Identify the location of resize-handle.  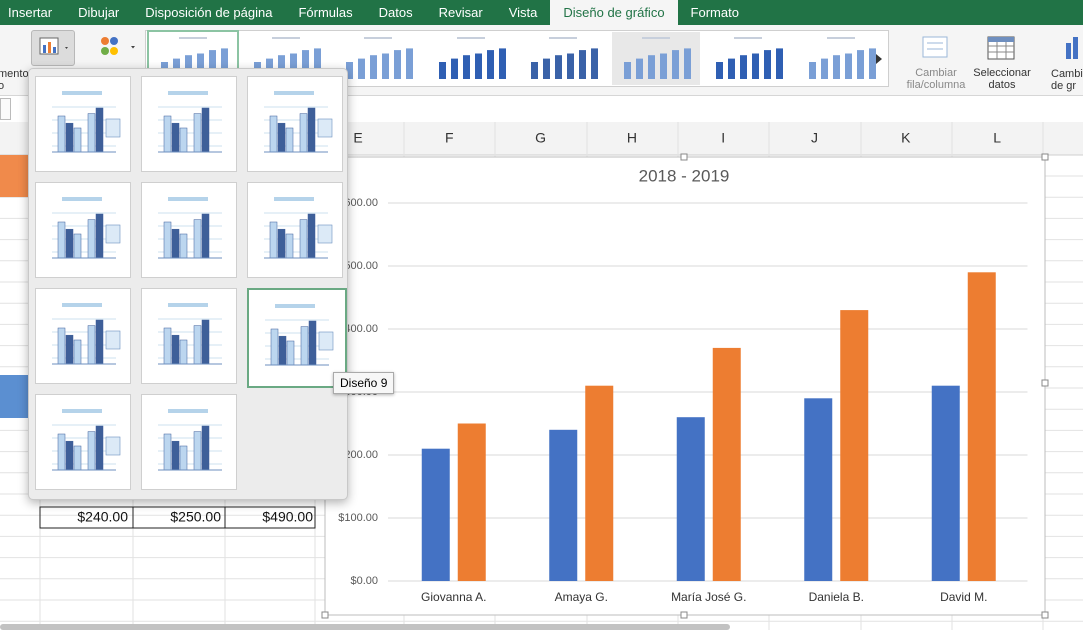
(1045, 383).